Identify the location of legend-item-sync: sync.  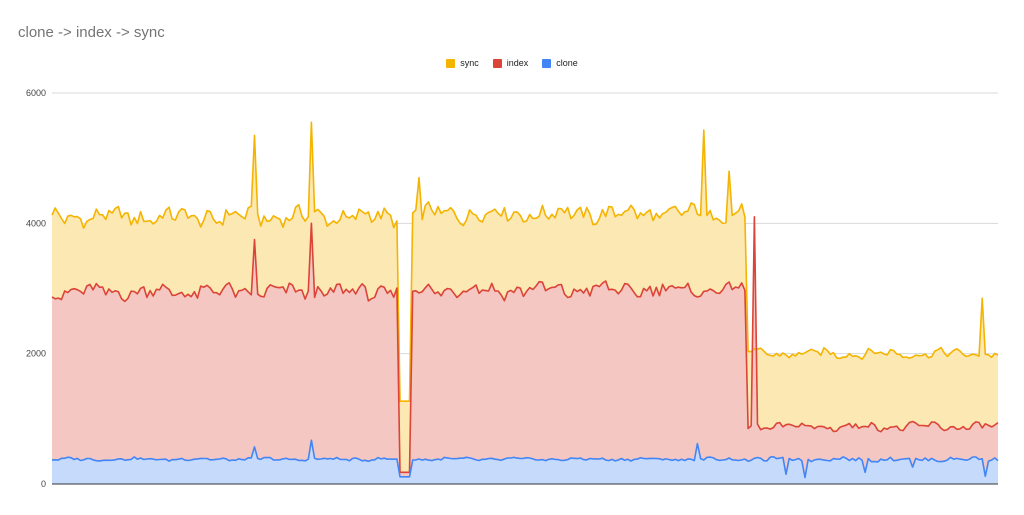
(462, 63).